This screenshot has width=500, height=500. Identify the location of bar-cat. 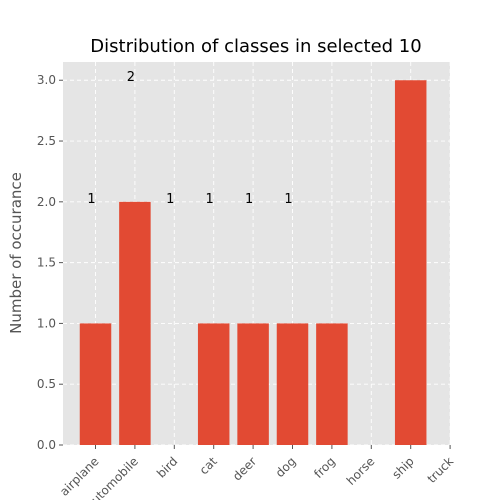
(213, 384).